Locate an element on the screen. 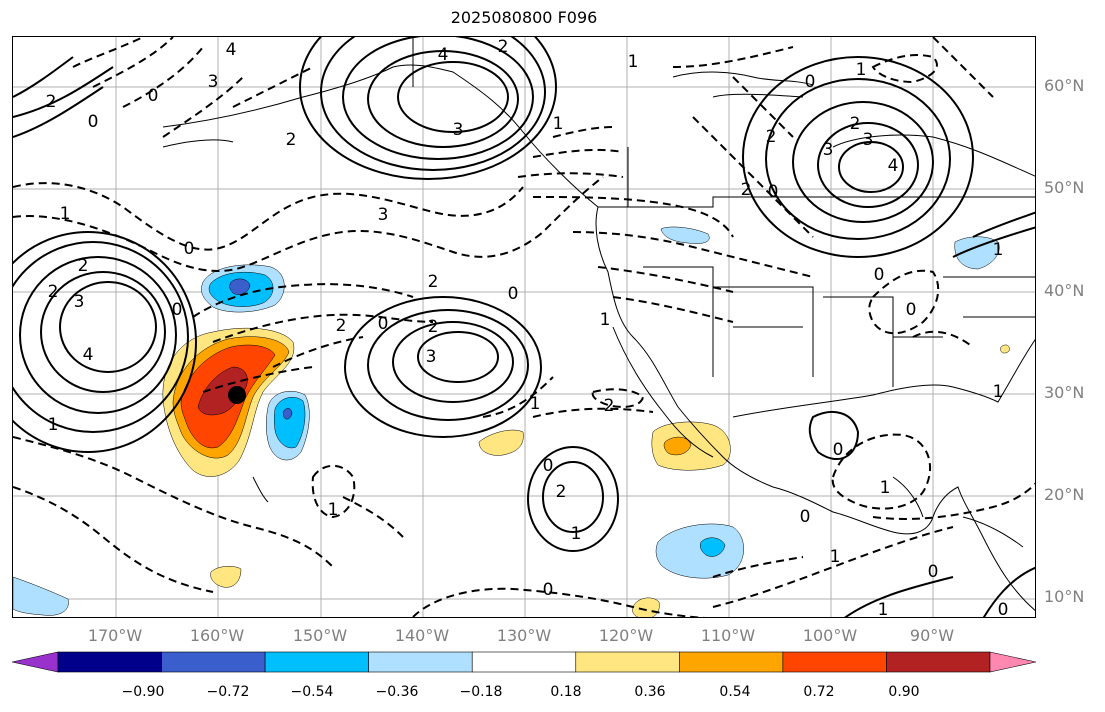  colorbar-tick: −0.18 is located at coordinates (481, 692).